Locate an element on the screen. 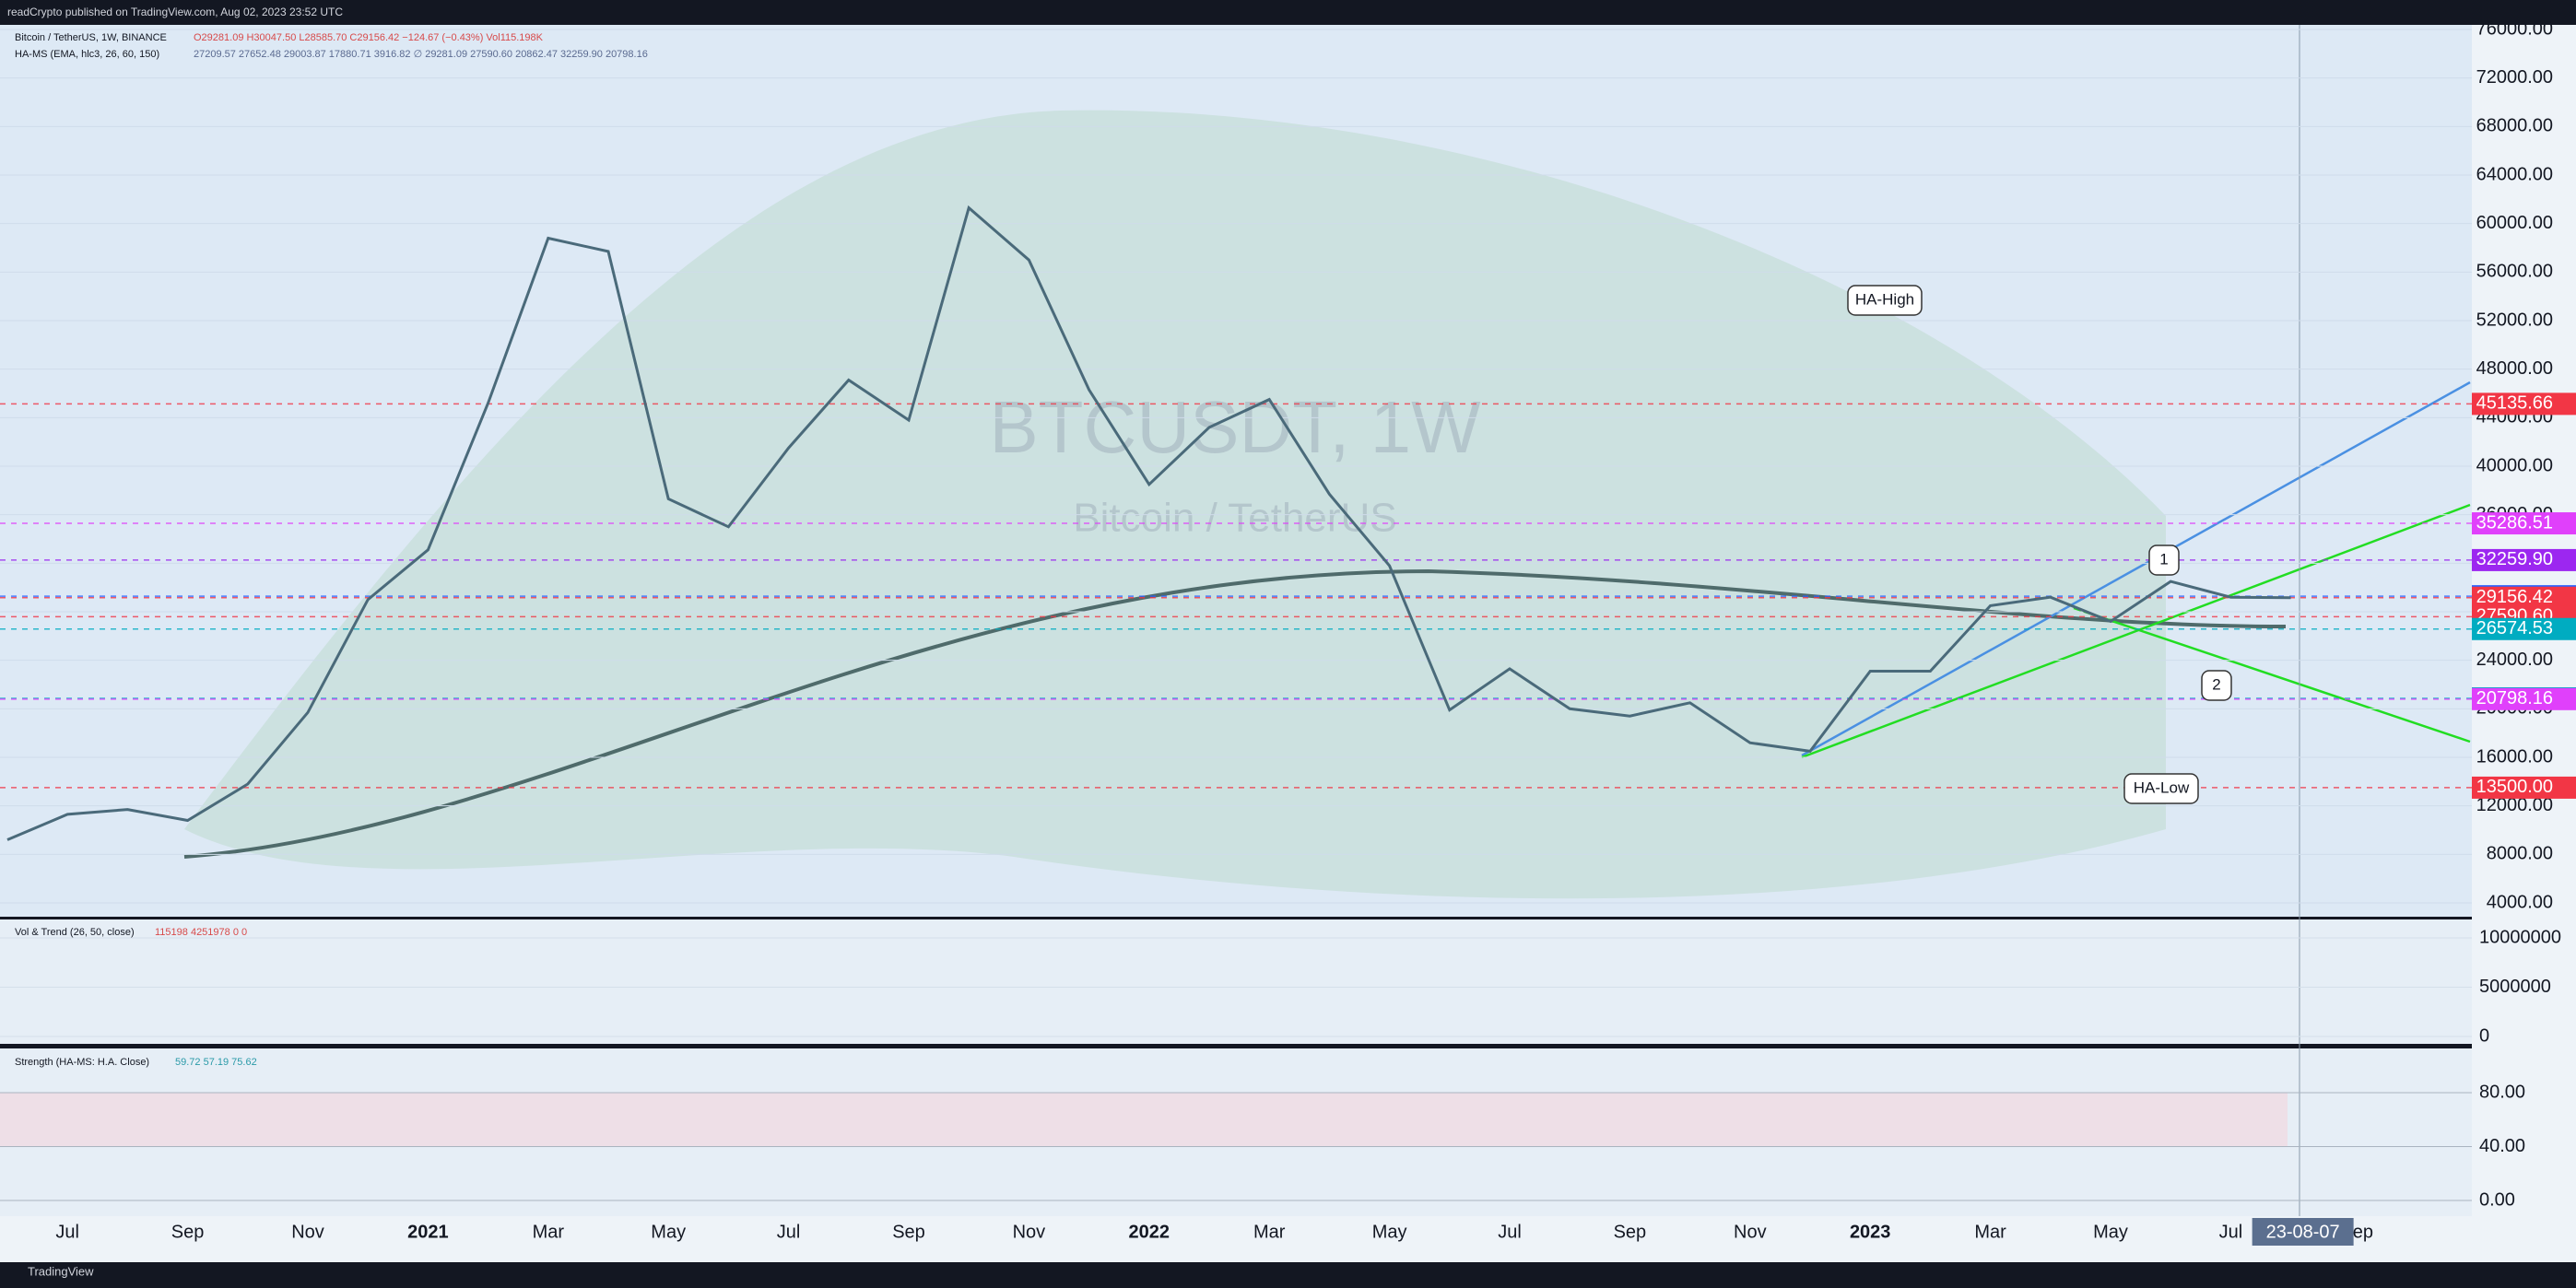 Image resolution: width=2576 pixels, height=1288 pixels. time-cursor-box is located at coordinates (2303, 1232).